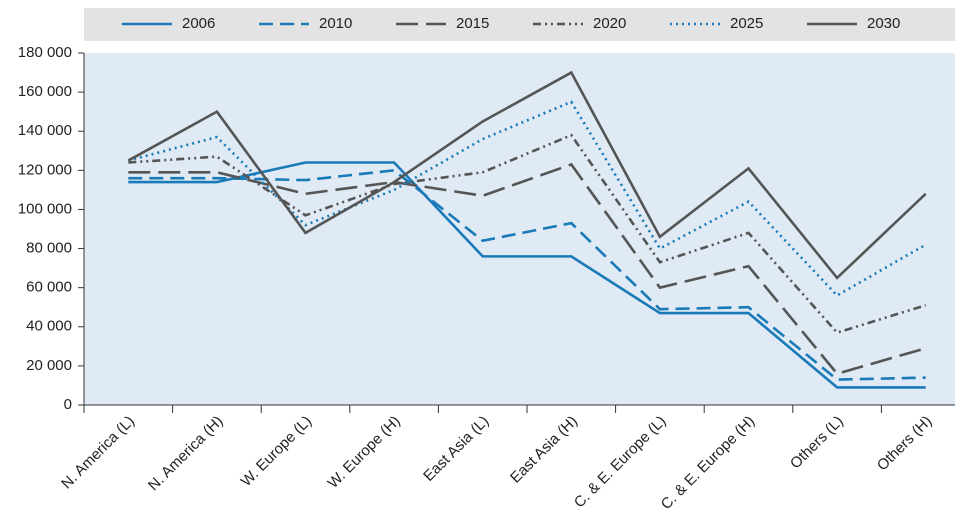  I want to click on x-tick-label: East Asia (H), so click(544, 450).